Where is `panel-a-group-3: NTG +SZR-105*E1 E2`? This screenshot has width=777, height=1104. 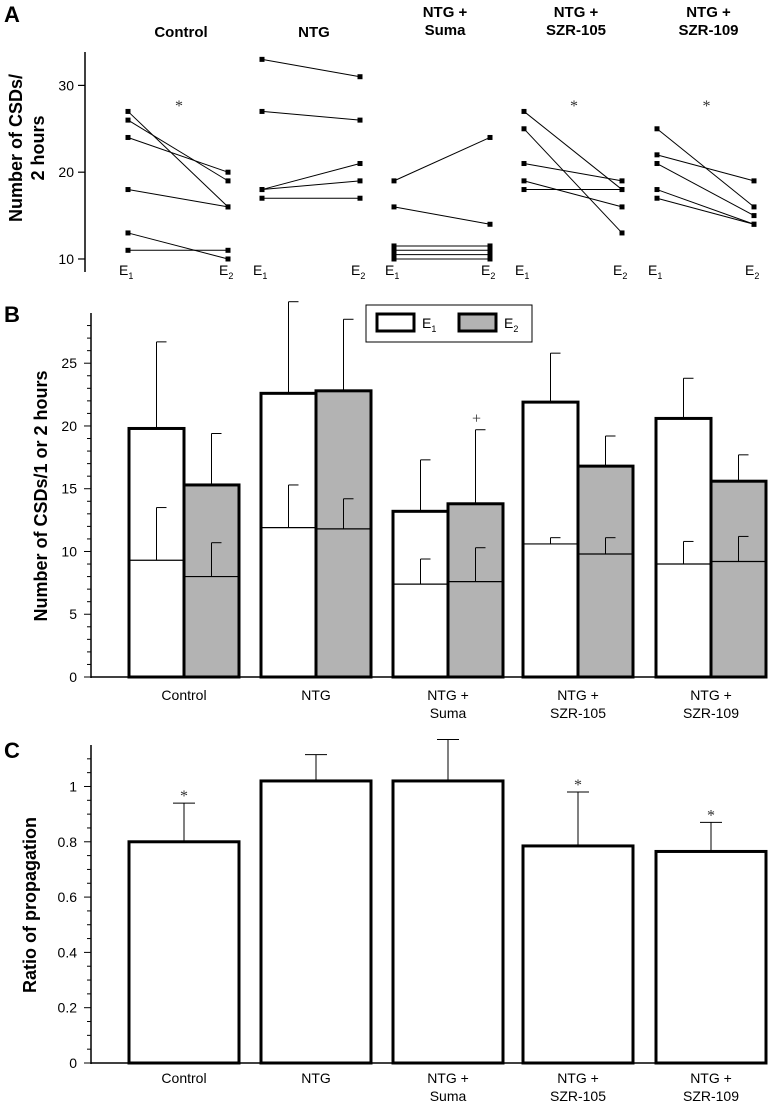
panel-a-group-3: NTG +SZR-105*E1 E2 is located at coordinates (571, 142).